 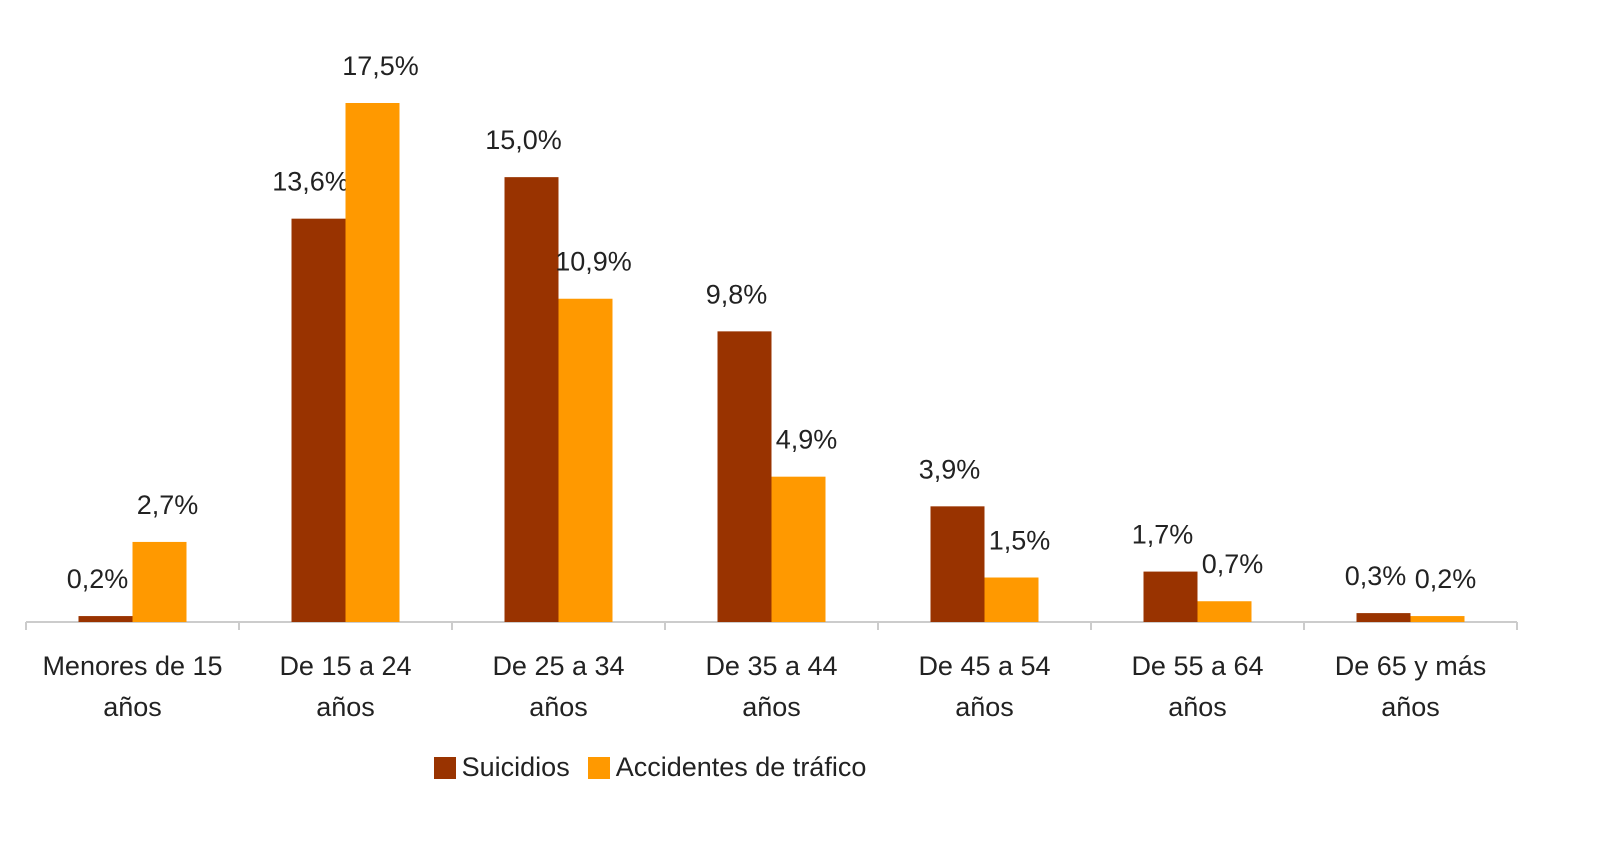 I want to click on legend: Suicidios Accidentes de tráfico, so click(x=725, y=767).